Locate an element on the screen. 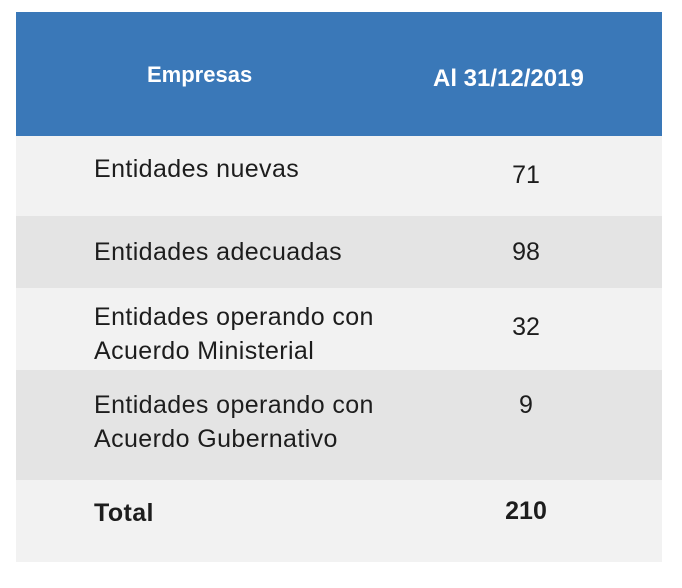  total-label: Total is located at coordinates (124, 513).